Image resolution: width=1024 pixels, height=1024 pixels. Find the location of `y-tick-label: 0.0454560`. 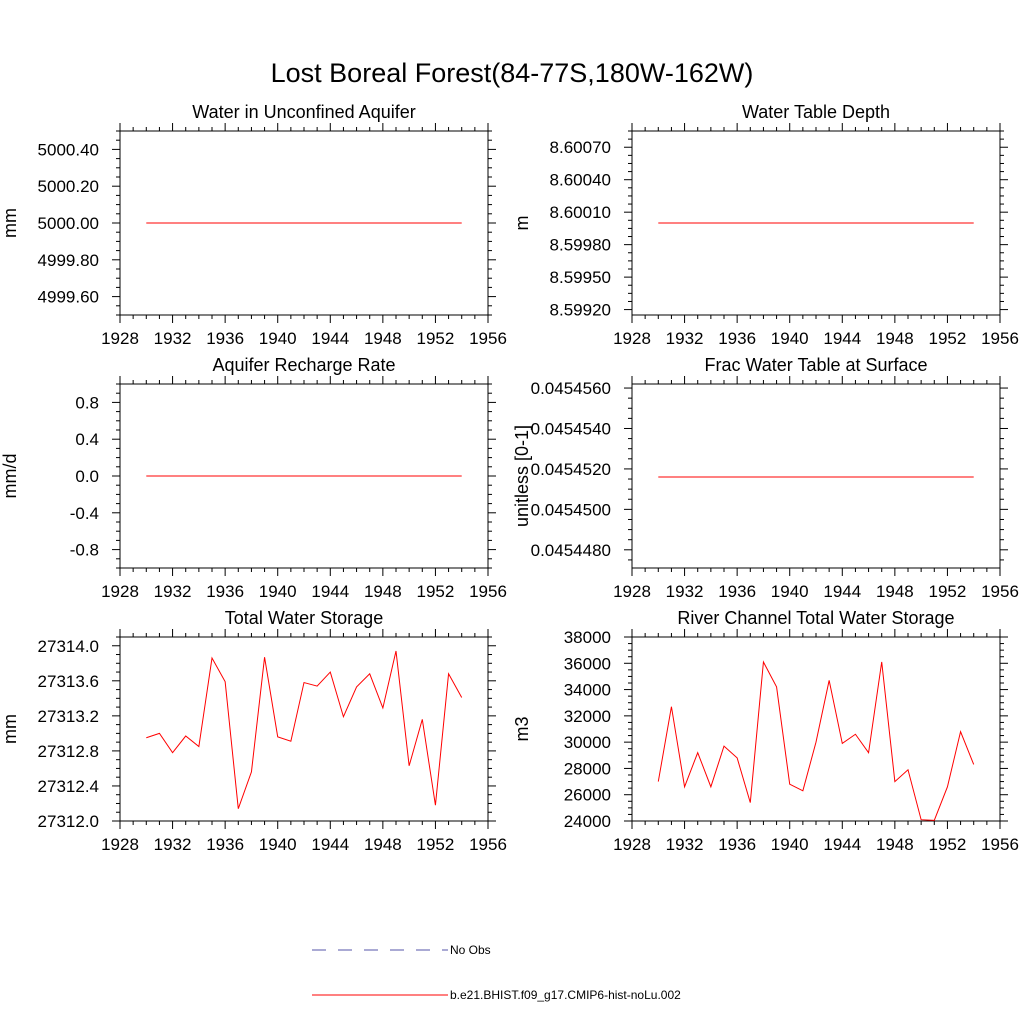

y-tick-label: 0.0454560 is located at coordinates (571, 388).